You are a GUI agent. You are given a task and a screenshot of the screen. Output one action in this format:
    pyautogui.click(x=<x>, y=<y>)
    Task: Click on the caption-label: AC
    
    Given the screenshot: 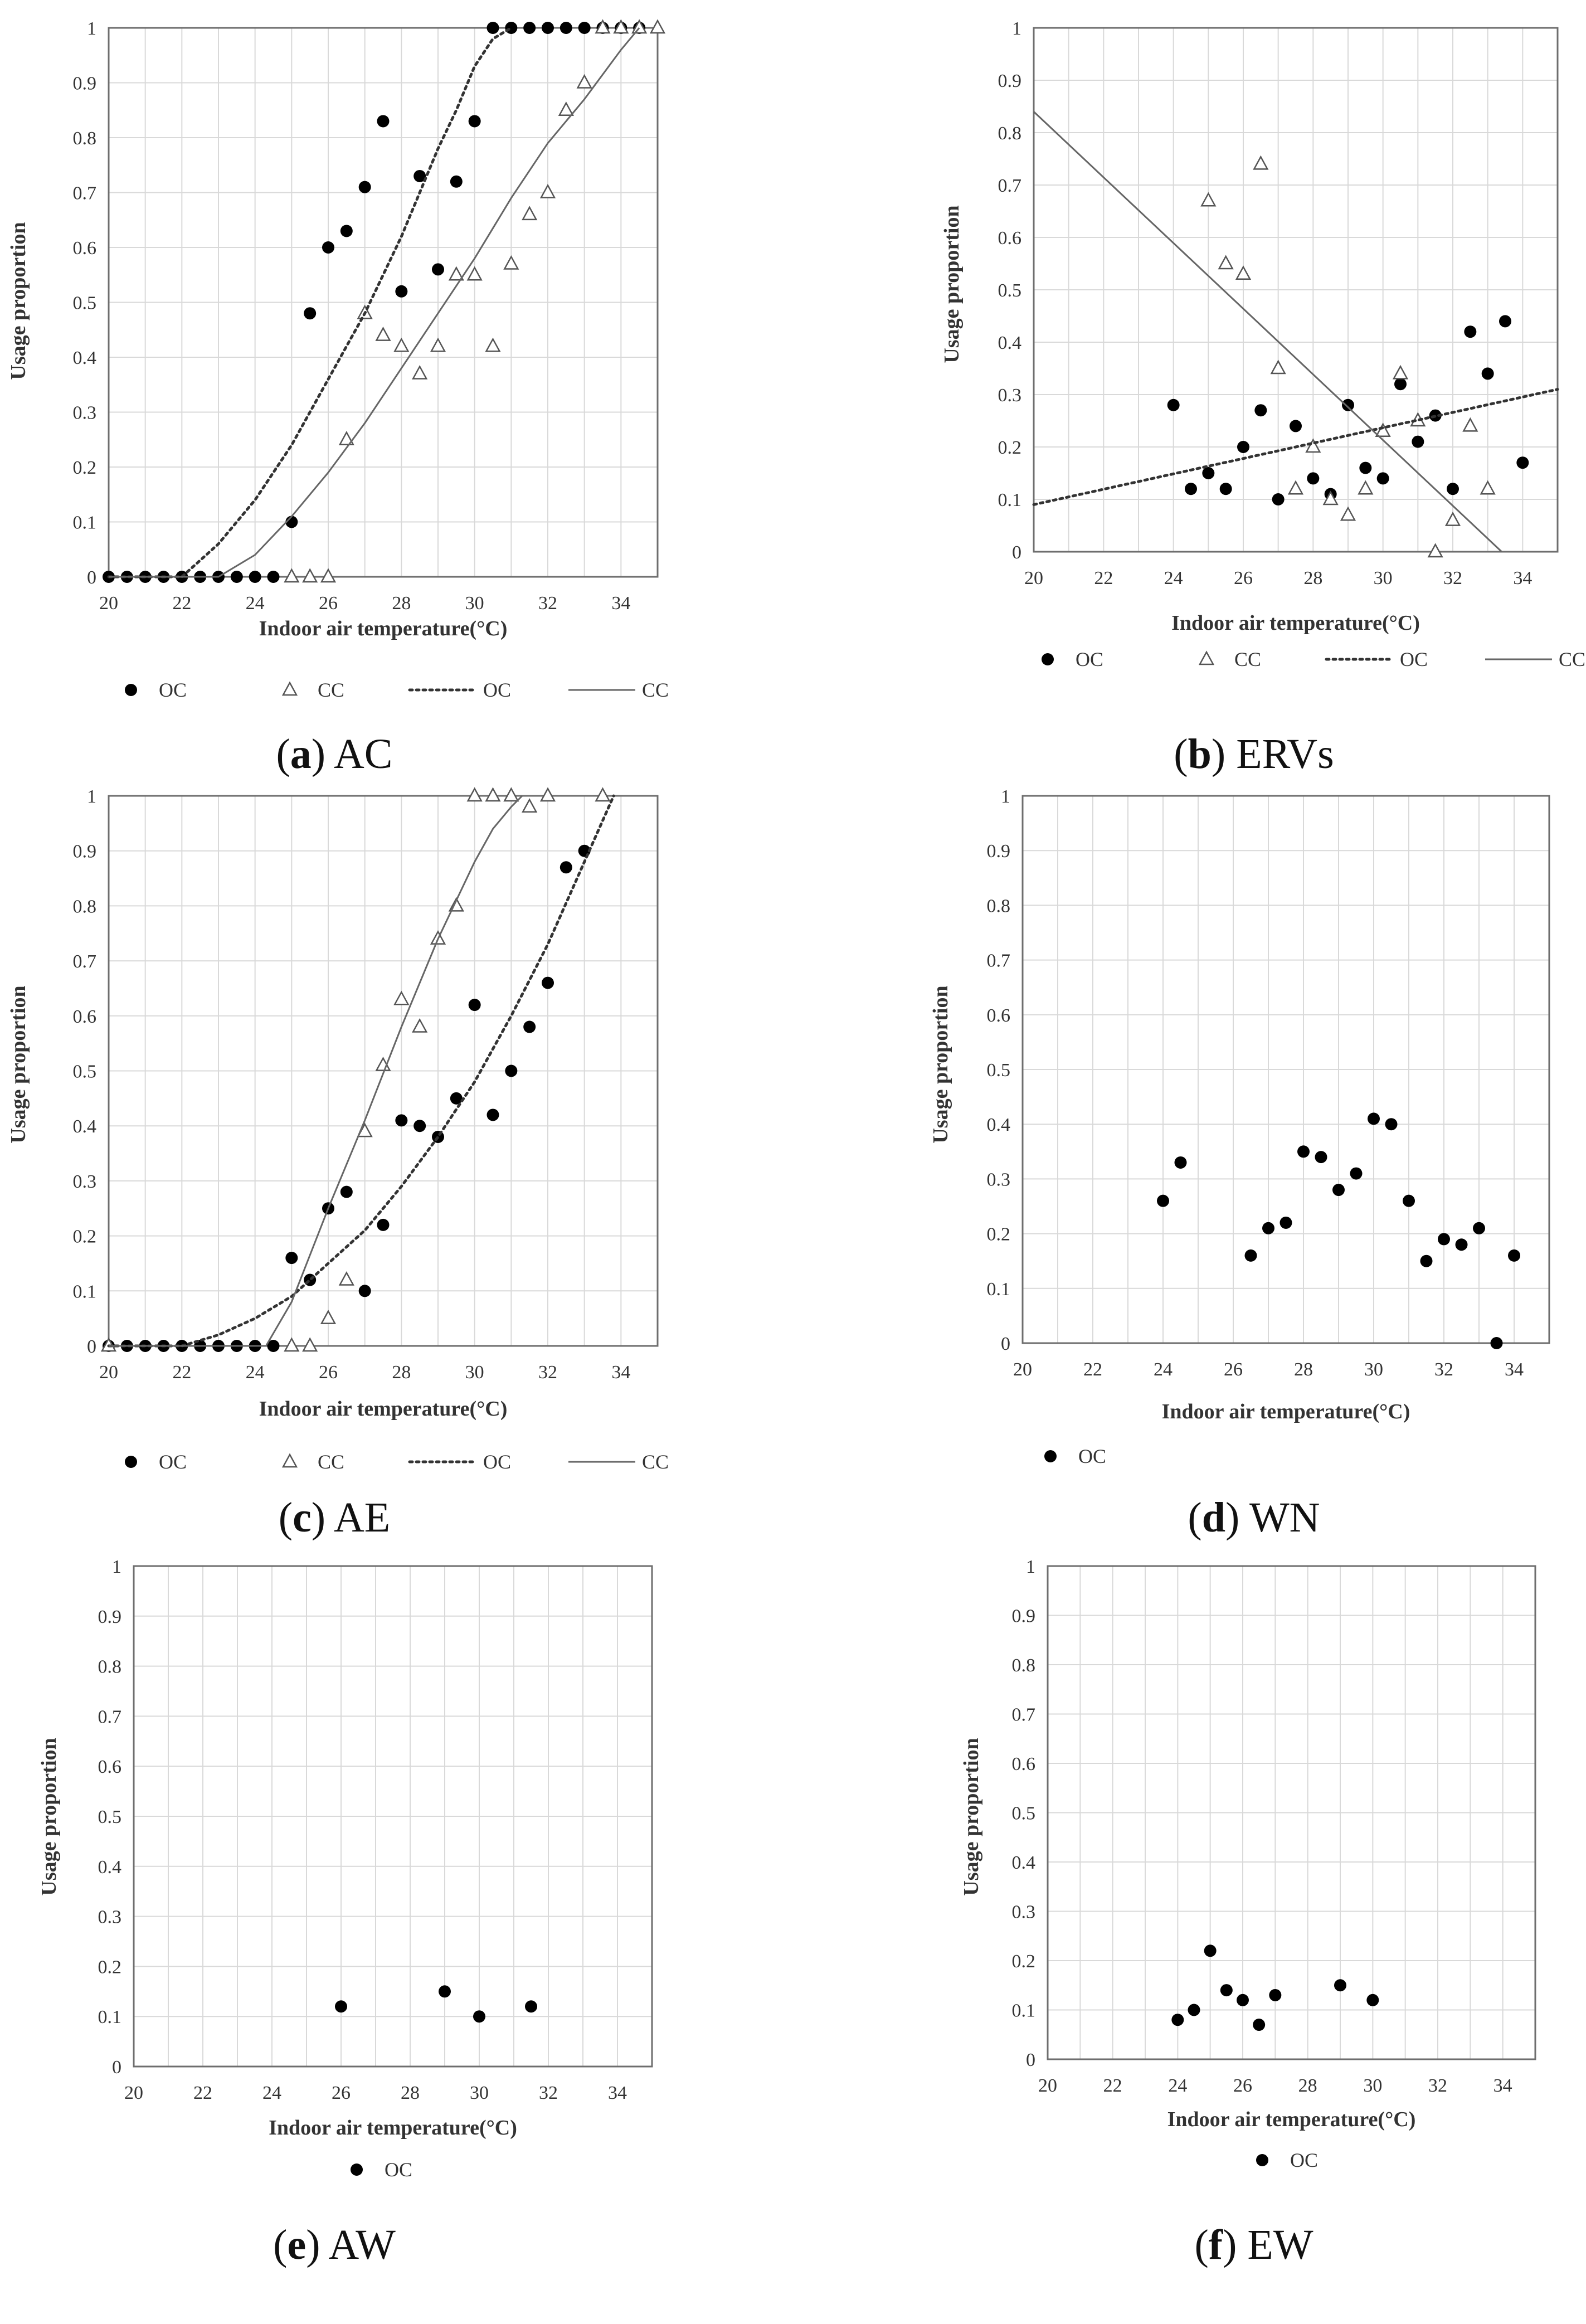 What is the action you would take?
    pyautogui.click(x=363, y=754)
    